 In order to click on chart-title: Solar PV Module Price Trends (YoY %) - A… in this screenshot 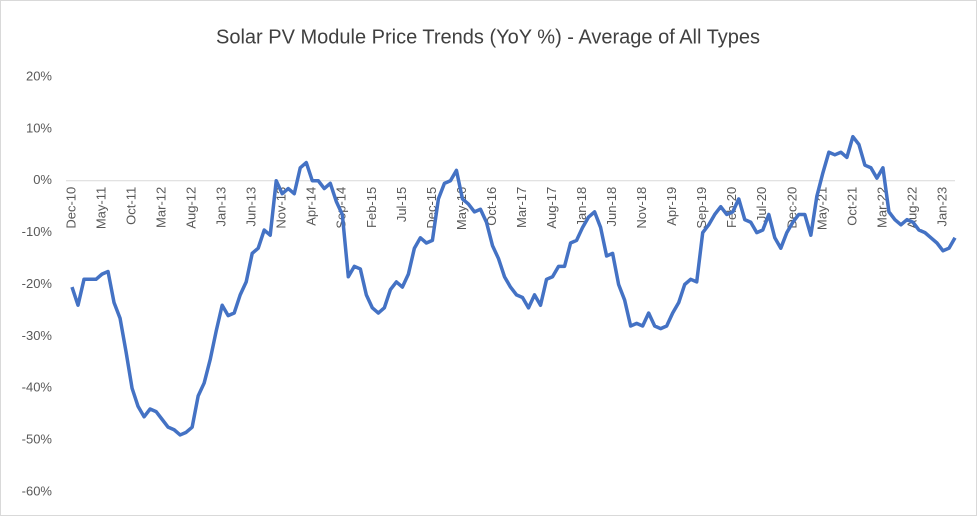, I will do `click(488, 37)`.